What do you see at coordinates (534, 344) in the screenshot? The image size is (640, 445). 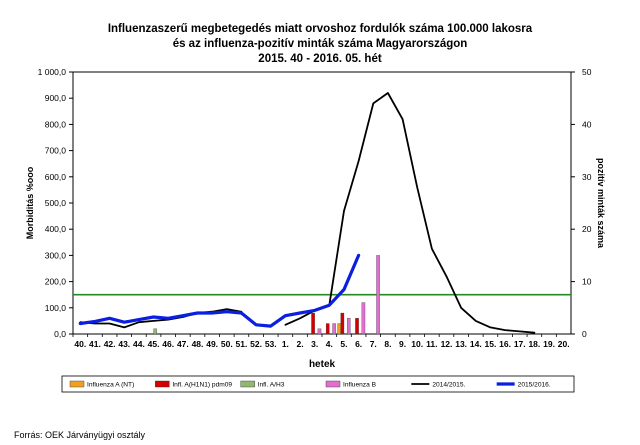 I see `x-tick-label: 18.` at bounding box center [534, 344].